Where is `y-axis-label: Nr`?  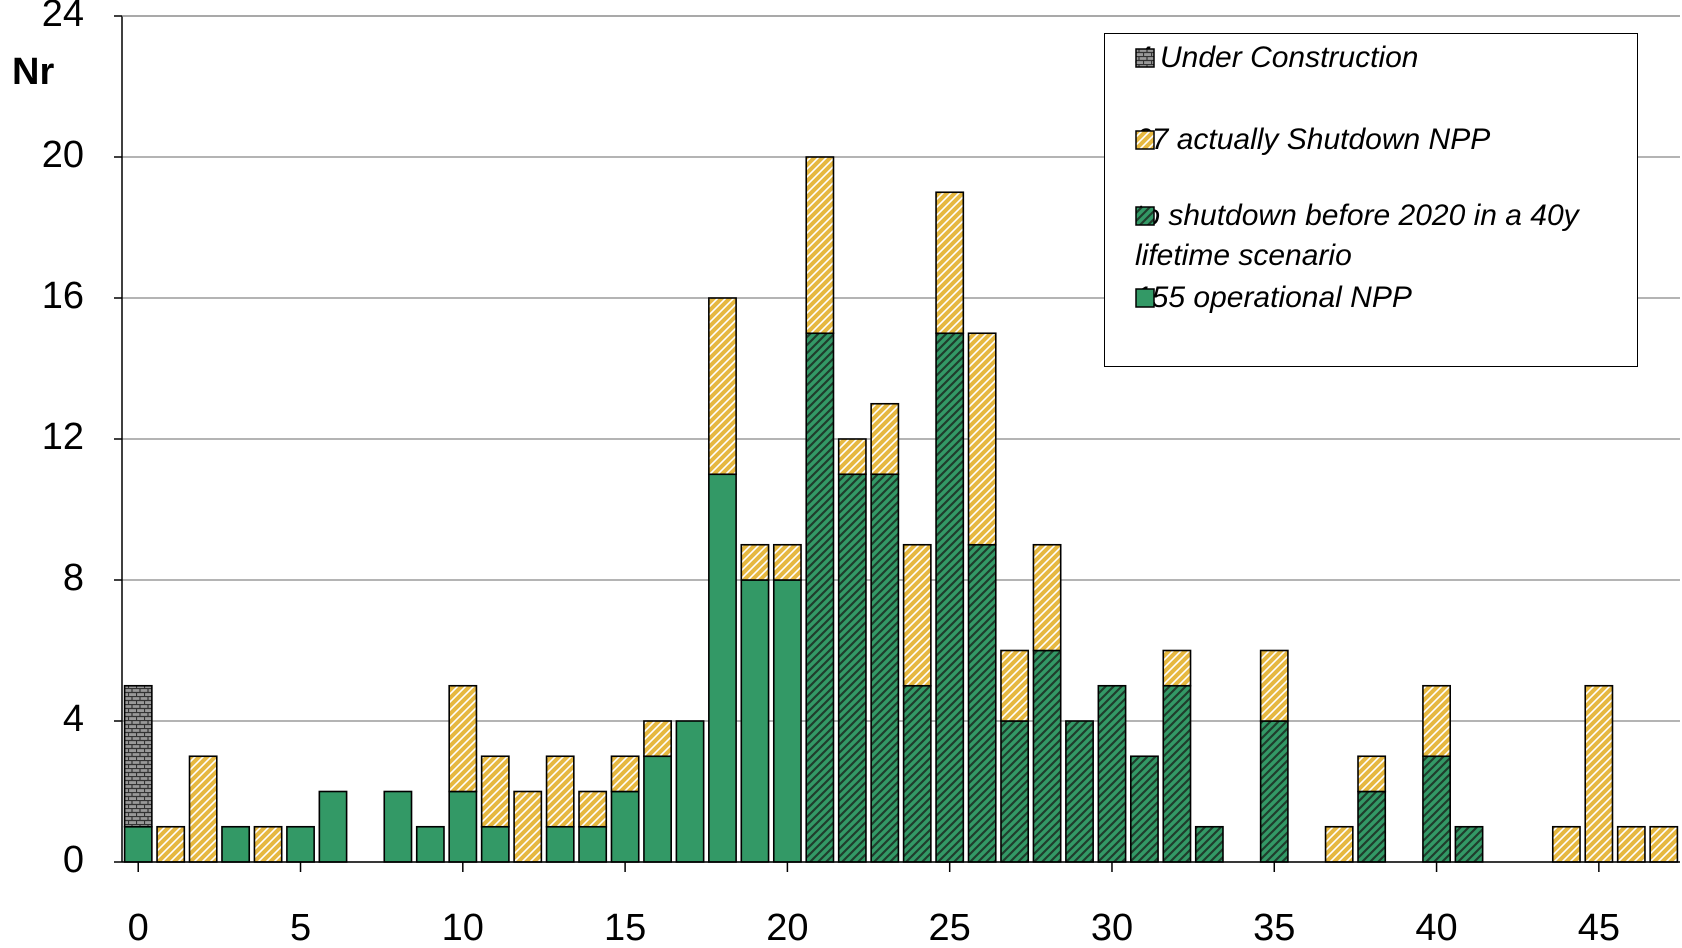
y-axis-label: Nr is located at coordinates (33, 72).